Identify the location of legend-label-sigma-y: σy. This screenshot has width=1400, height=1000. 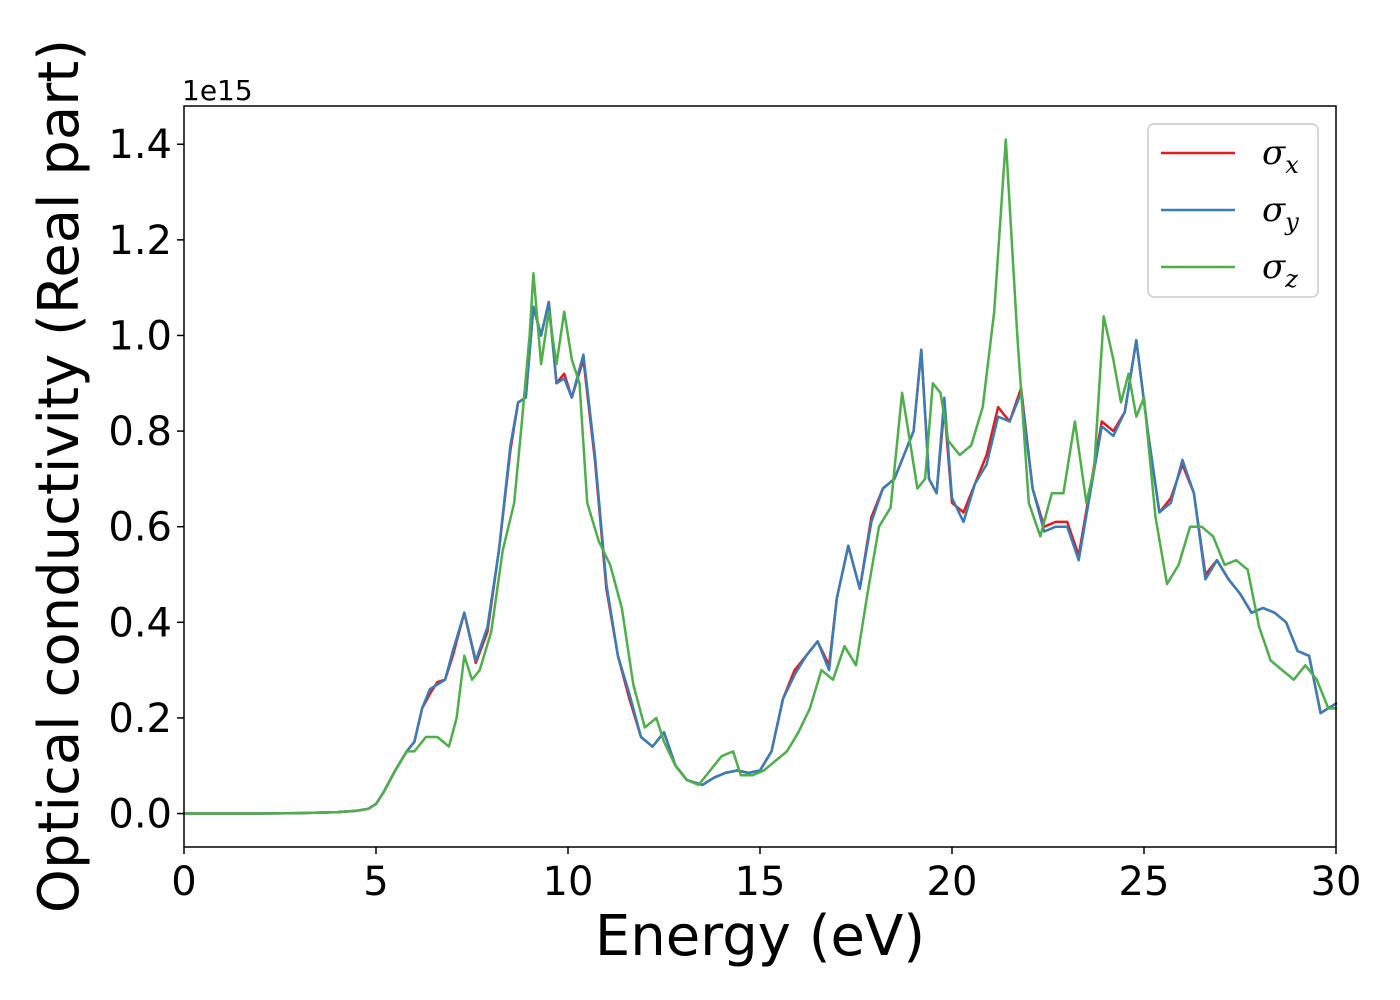
(1280, 213).